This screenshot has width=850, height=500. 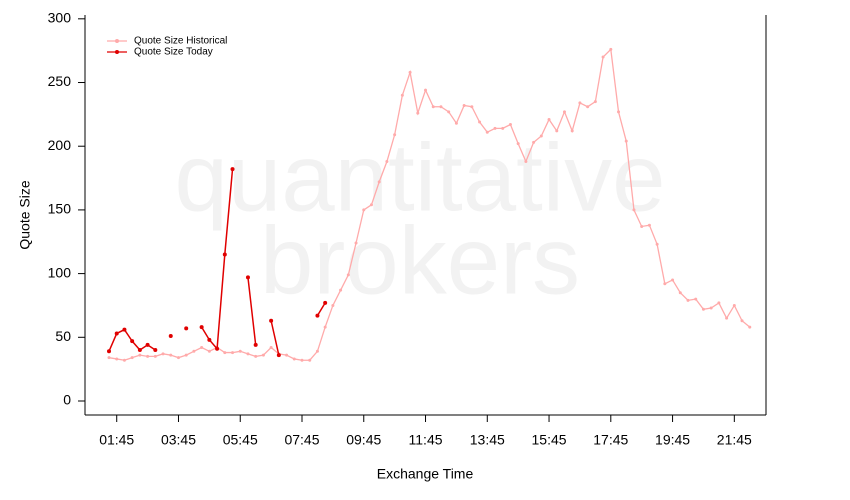 I want to click on x-tick-label: 05:45, so click(x=240, y=440).